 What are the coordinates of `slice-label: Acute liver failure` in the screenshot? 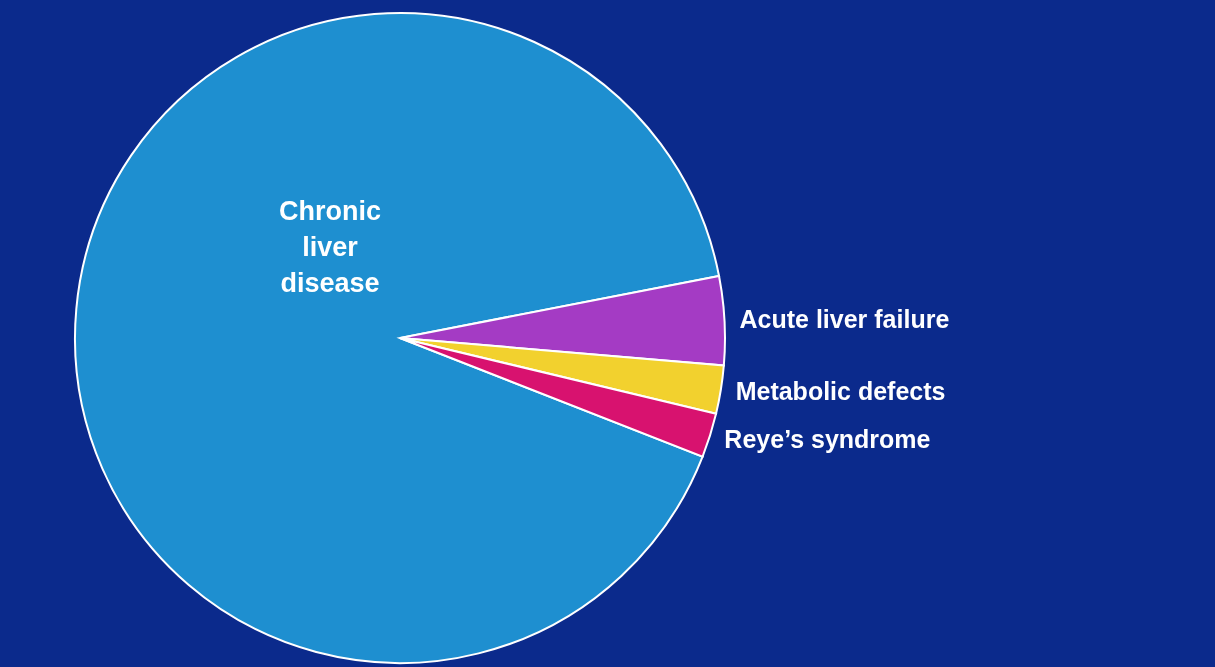 It's located at (844, 318).